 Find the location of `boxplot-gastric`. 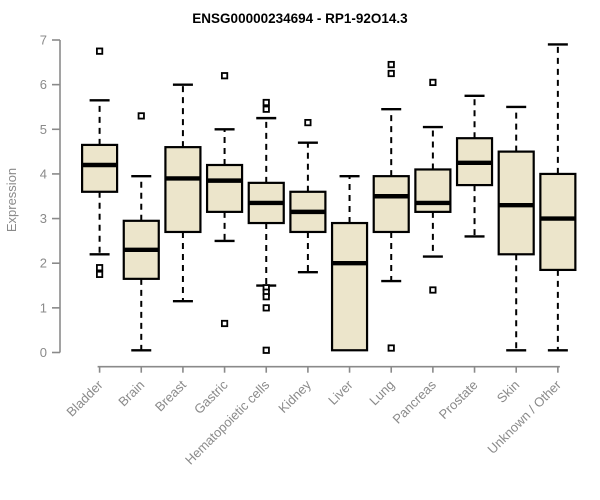

boxplot-gastric is located at coordinates (224, 200).